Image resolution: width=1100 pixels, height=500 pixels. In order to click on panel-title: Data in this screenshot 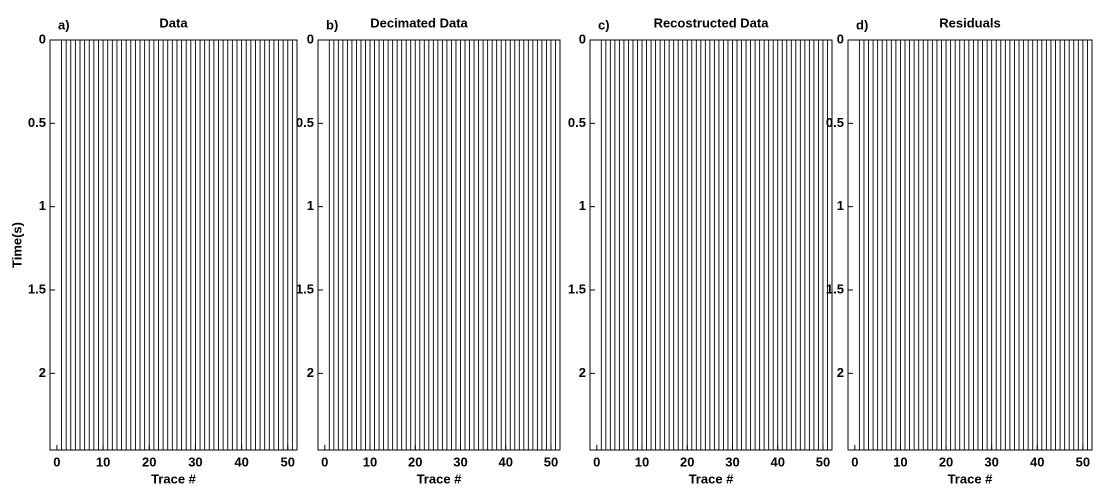, I will do `click(173, 22)`.